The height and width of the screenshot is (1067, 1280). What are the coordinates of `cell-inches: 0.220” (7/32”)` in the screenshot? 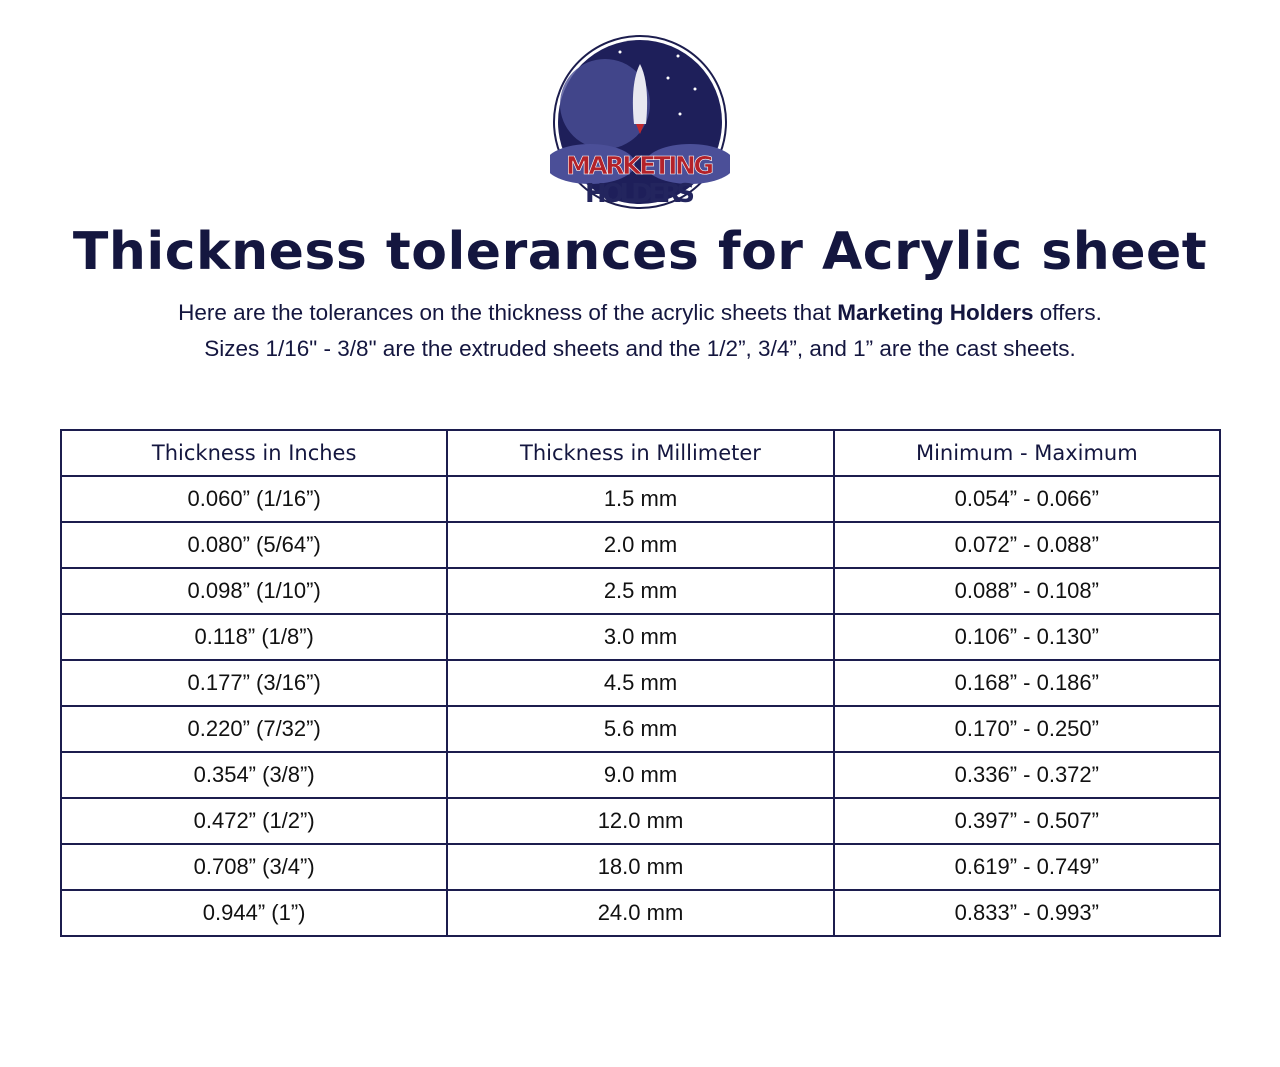 It's located at (254, 729).